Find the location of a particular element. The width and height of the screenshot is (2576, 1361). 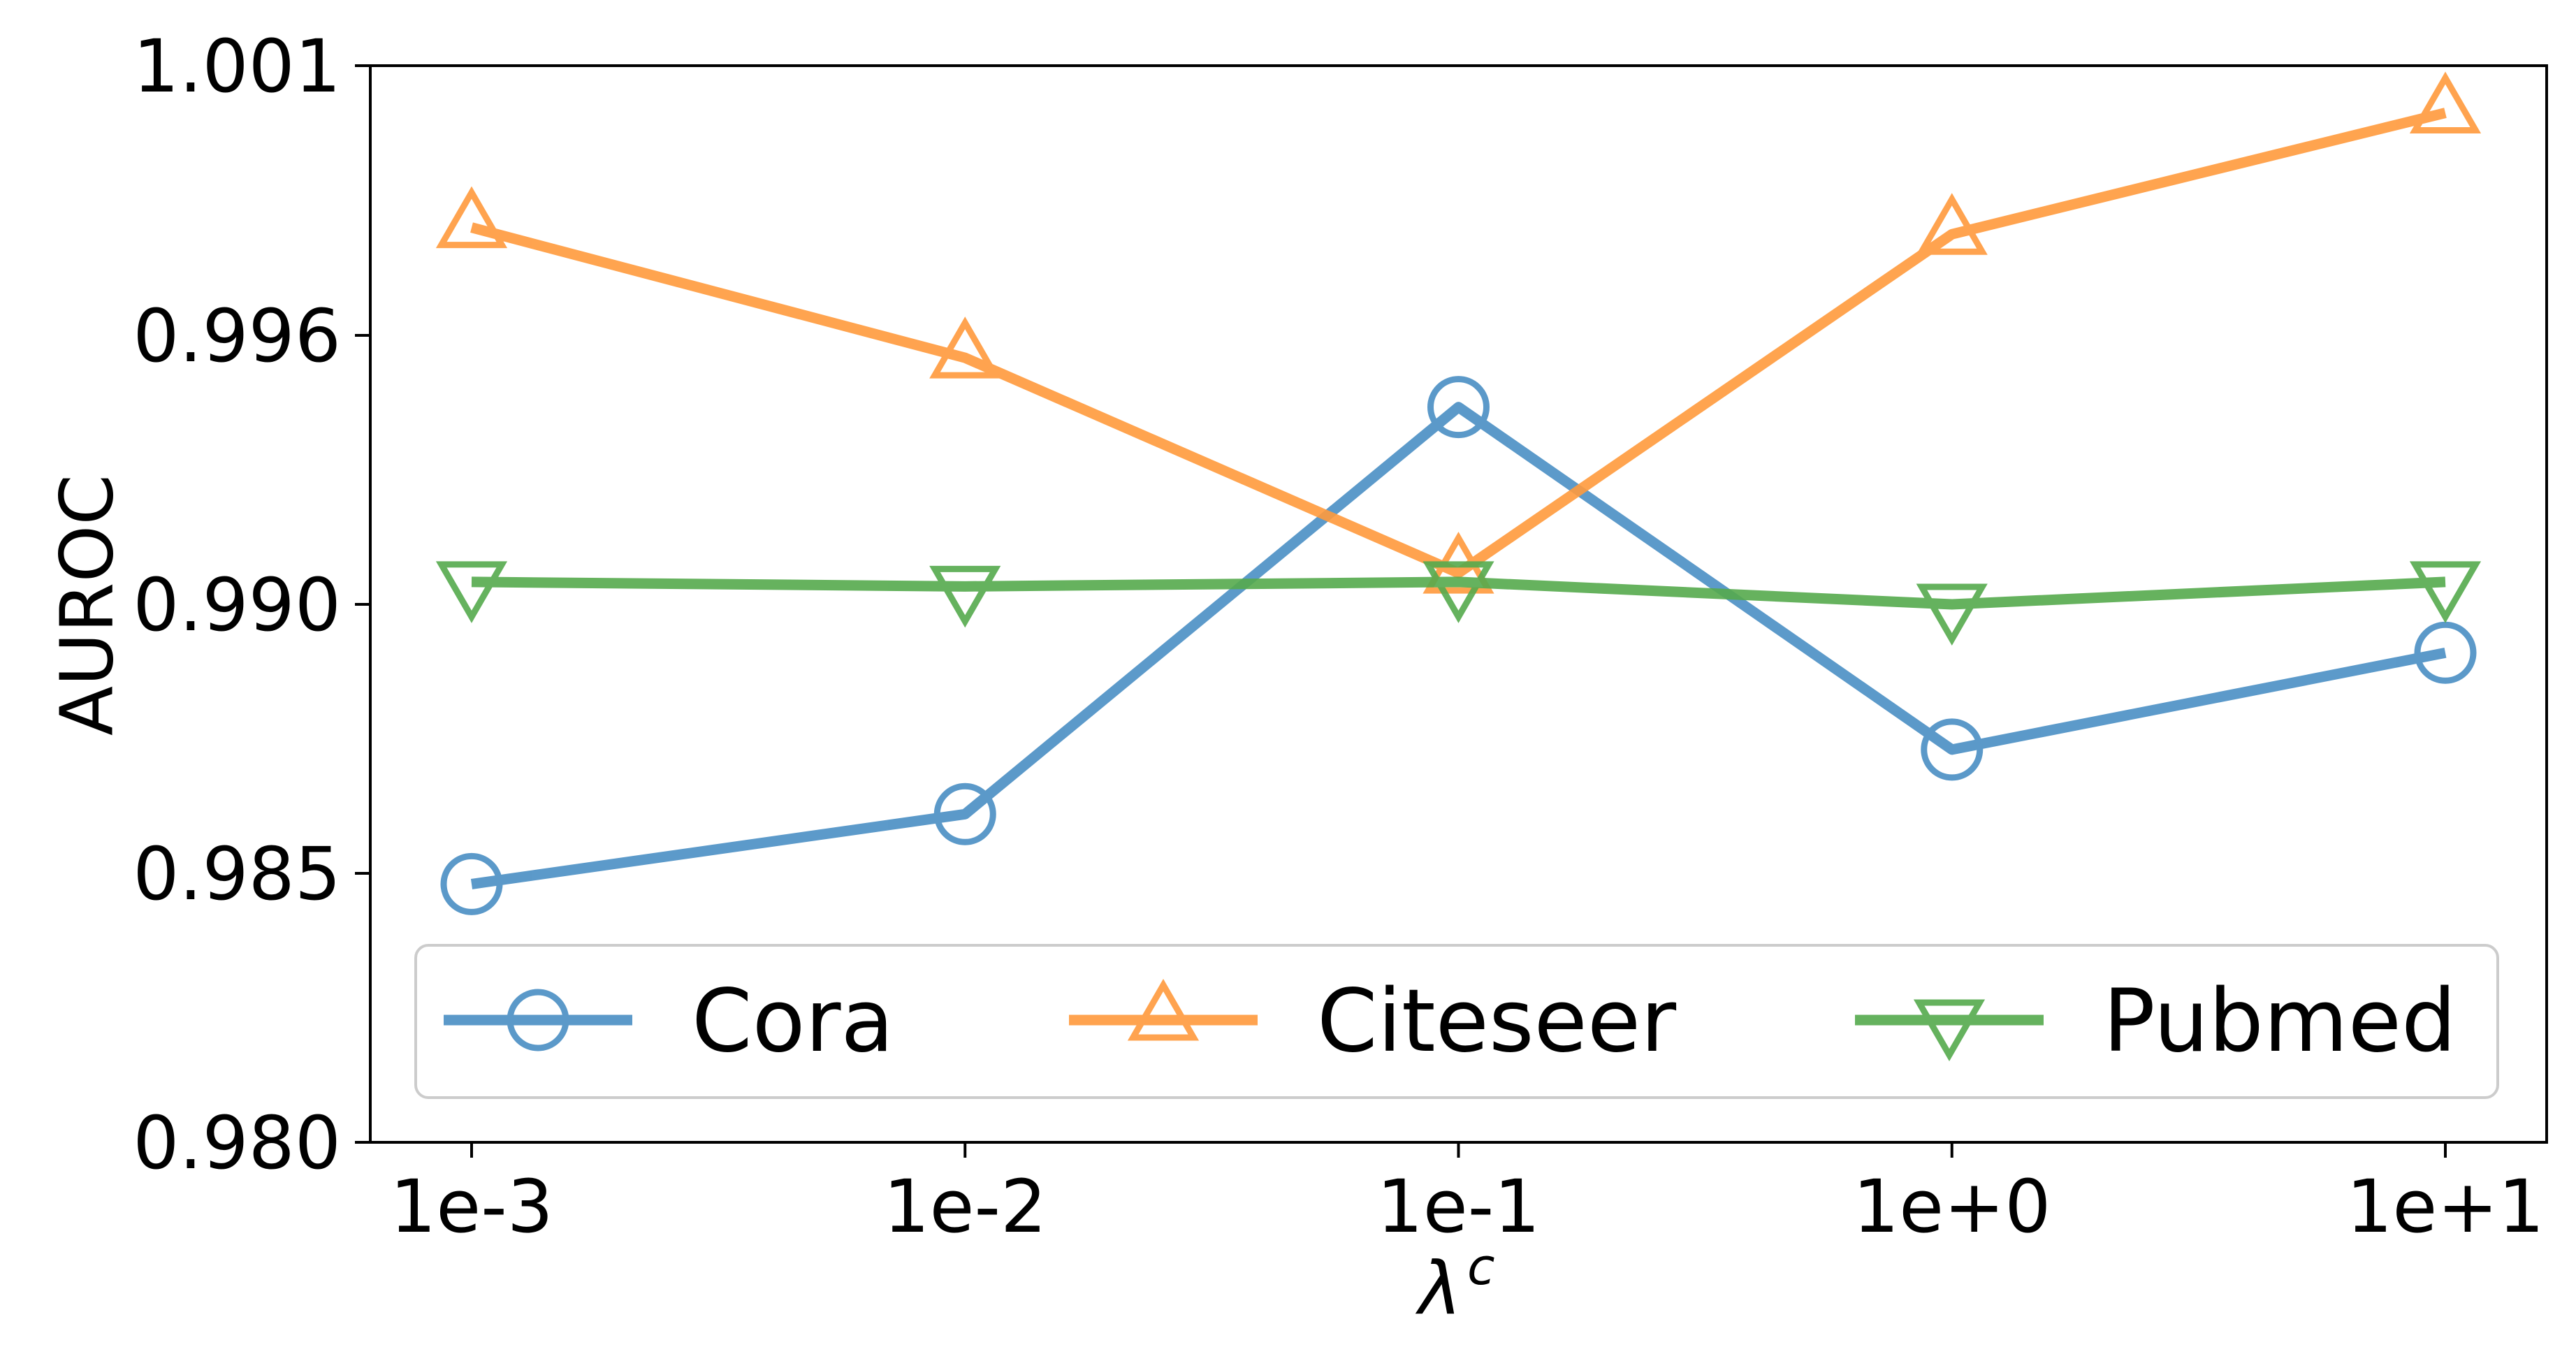

legend-label-pubmed: Pubmed is located at coordinates (2280, 1021).